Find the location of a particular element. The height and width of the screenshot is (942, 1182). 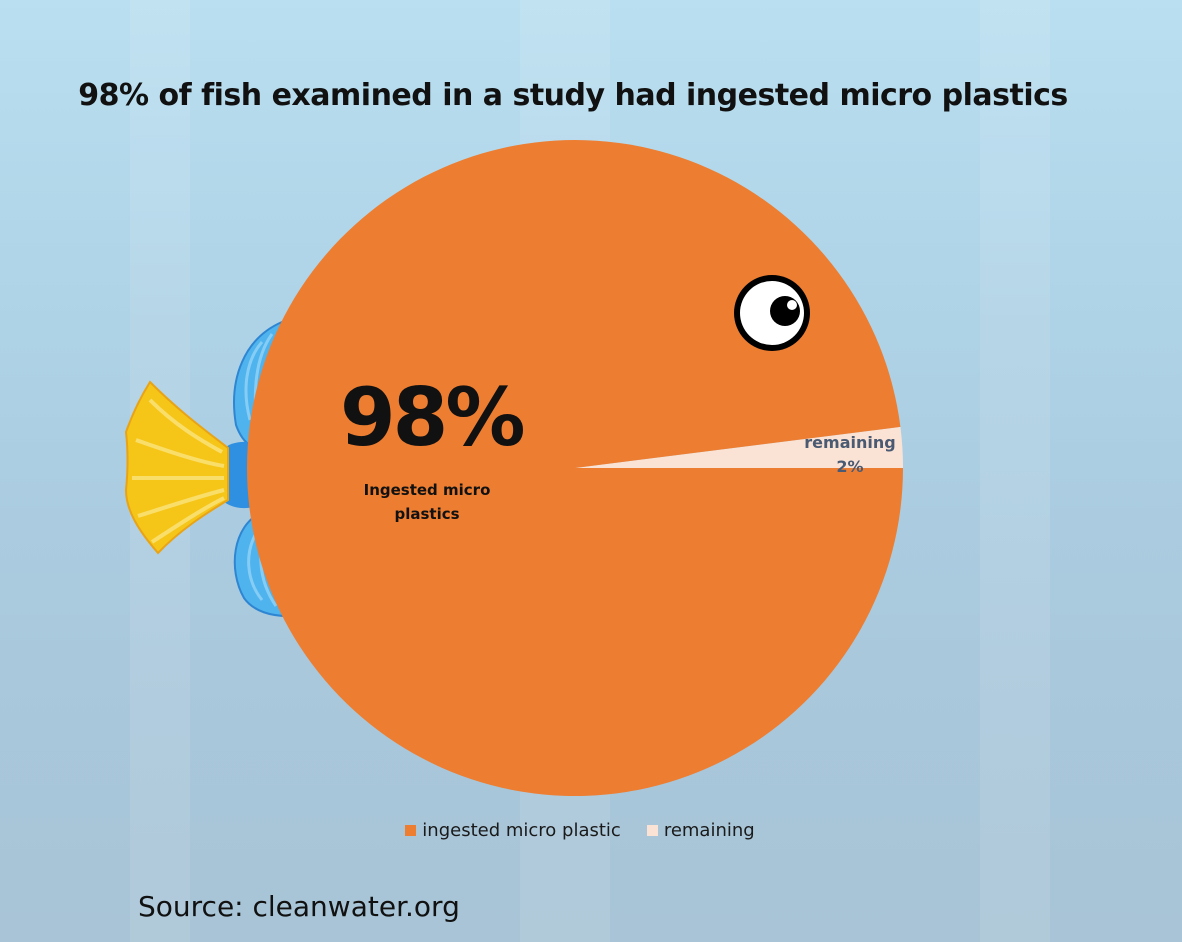

chart-legend: ingested micro plastic remaining is located at coordinates (580, 830).